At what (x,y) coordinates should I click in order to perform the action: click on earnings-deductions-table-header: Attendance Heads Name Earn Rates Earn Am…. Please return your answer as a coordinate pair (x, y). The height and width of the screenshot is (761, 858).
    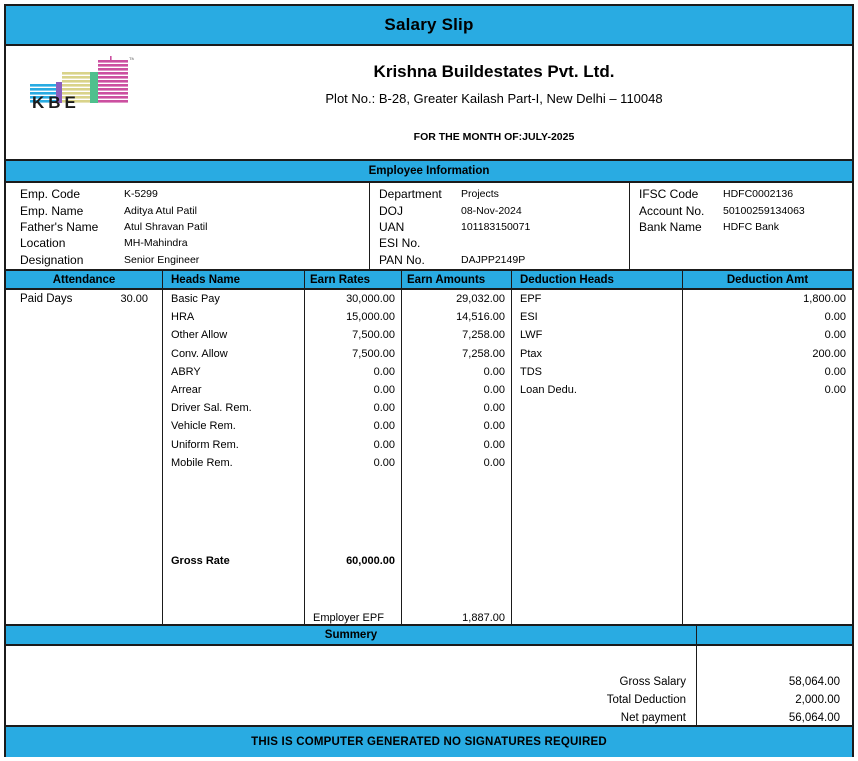
    Looking at the image, I should click on (429, 280).